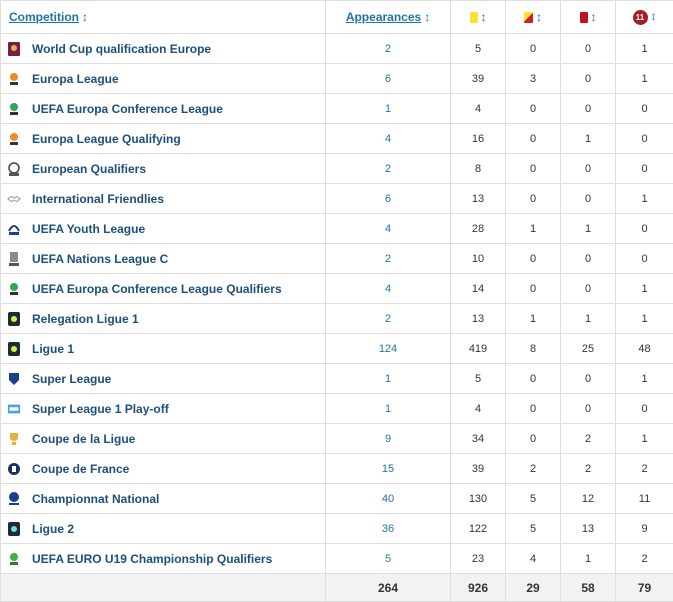 Image resolution: width=673 pixels, height=602 pixels. Describe the element at coordinates (100, 408) in the screenshot. I see `competition-link: Super League 1 Play-off` at that location.